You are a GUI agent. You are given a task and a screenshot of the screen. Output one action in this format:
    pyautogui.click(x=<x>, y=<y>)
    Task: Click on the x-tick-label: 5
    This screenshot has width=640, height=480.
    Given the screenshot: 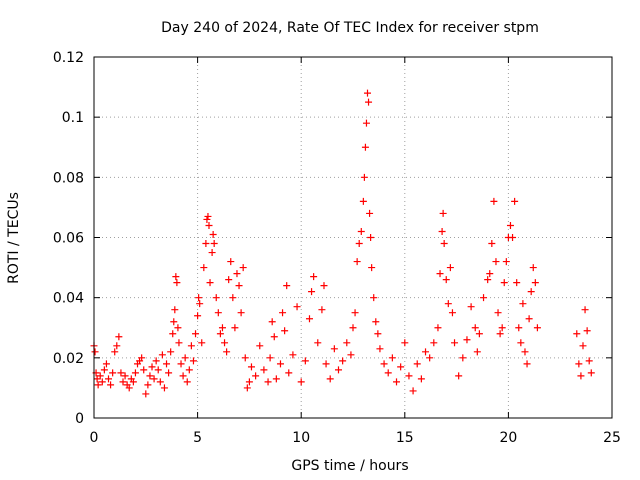 What is the action you would take?
    pyautogui.click(x=197, y=438)
    